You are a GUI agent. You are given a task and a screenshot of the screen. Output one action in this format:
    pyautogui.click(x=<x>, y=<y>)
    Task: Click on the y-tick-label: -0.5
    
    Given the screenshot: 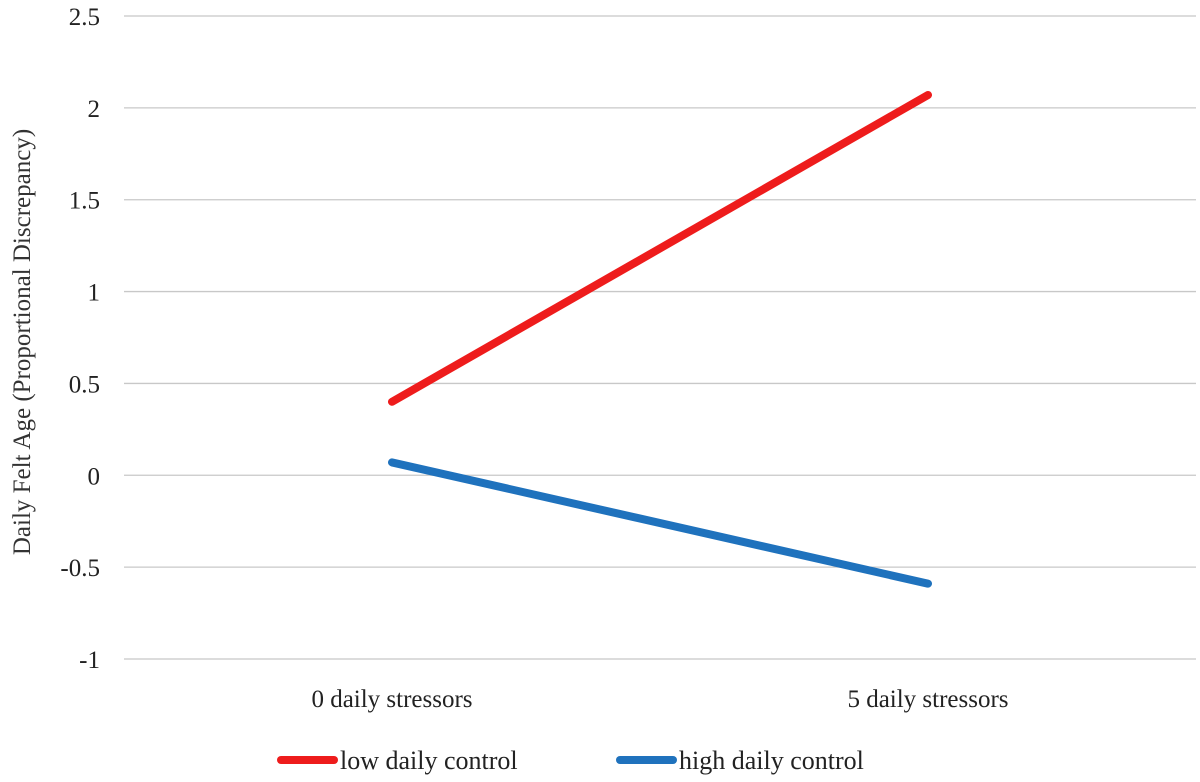 What is the action you would take?
    pyautogui.click(x=80, y=568)
    